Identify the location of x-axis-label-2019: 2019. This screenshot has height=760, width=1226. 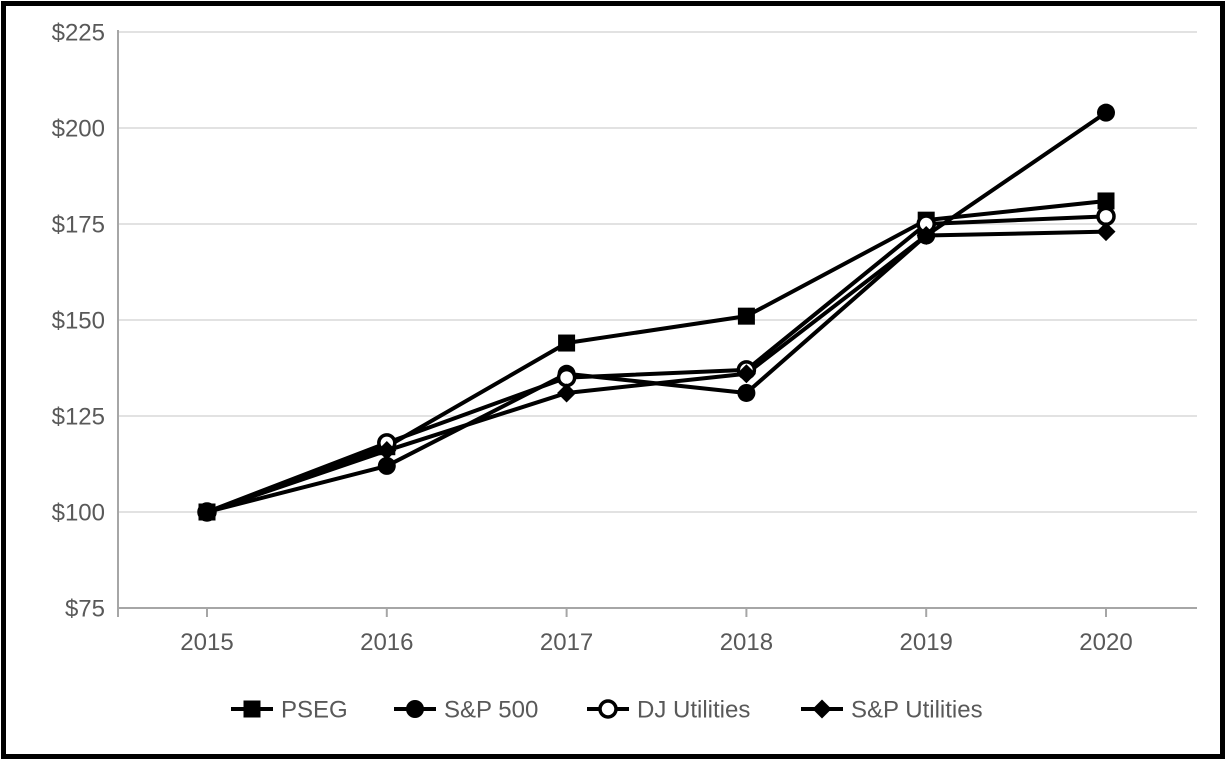
(926, 642).